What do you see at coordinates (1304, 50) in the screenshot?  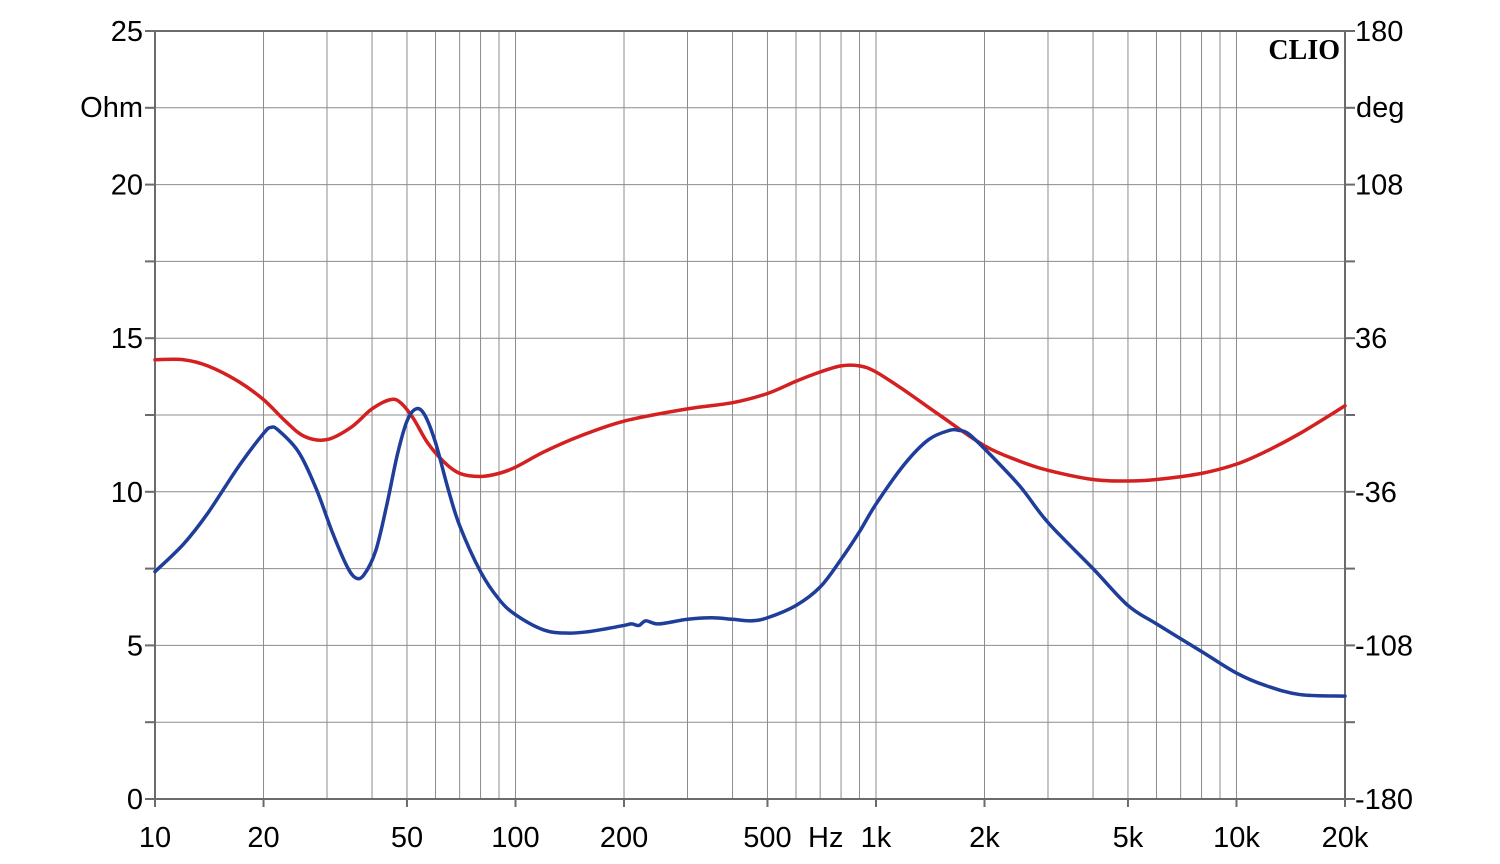 I see `clio-brand-label: CLIO` at bounding box center [1304, 50].